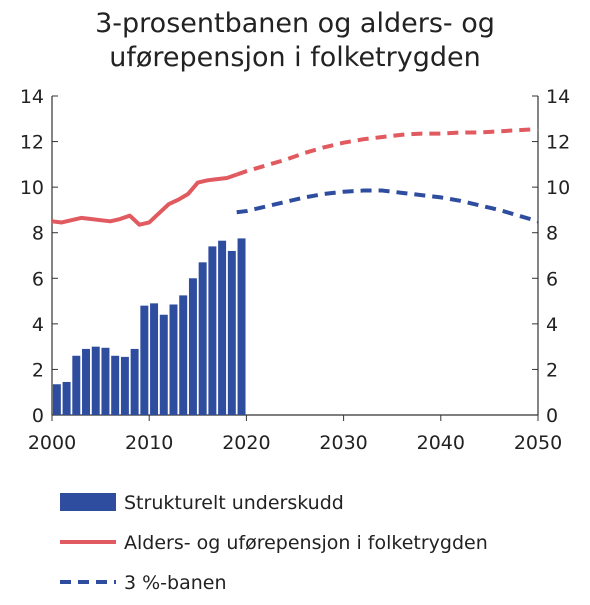  Describe the element at coordinates (105, 381) in the screenshot. I see `bar-strukturelt-underskudd-2006` at that location.